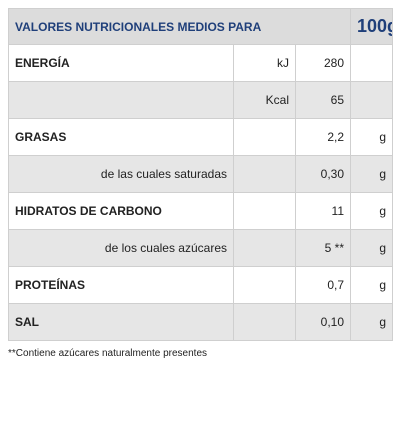  I want to click on header-amount: 100g, so click(372, 26).